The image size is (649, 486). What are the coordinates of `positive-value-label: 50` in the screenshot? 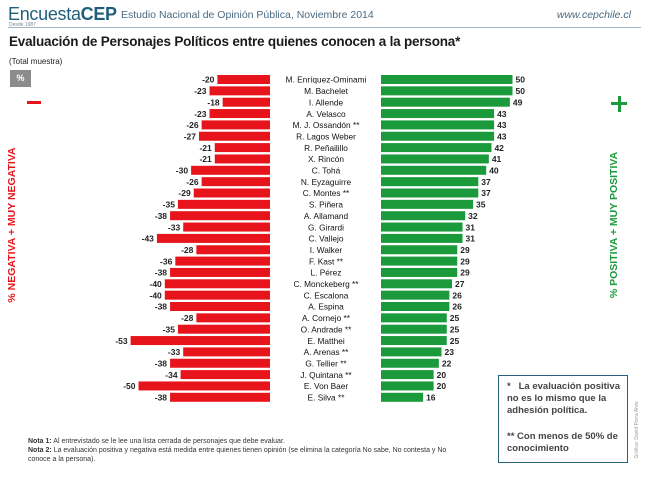 It's located at (521, 80).